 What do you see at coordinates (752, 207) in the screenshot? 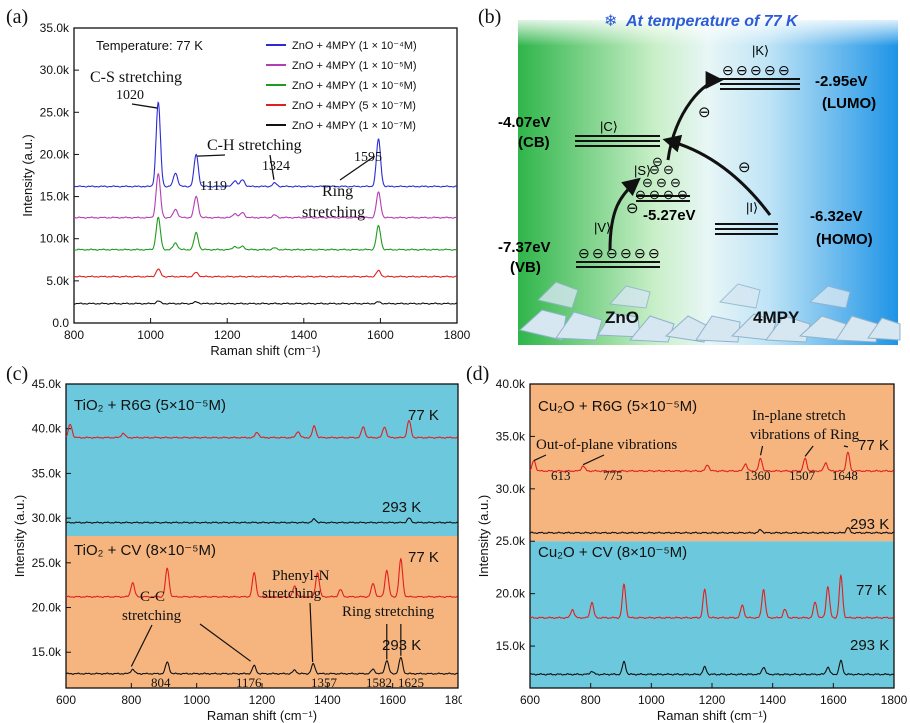
I see `i-state: |I⟩` at bounding box center [752, 207].